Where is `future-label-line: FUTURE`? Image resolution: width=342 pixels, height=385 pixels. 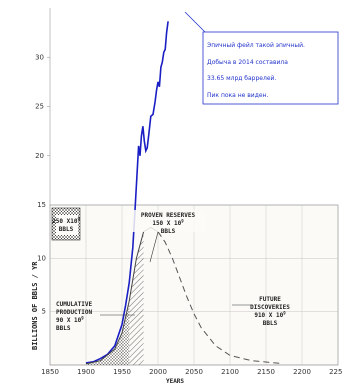
future-label-line: FUTURE is located at coordinates (270, 299).